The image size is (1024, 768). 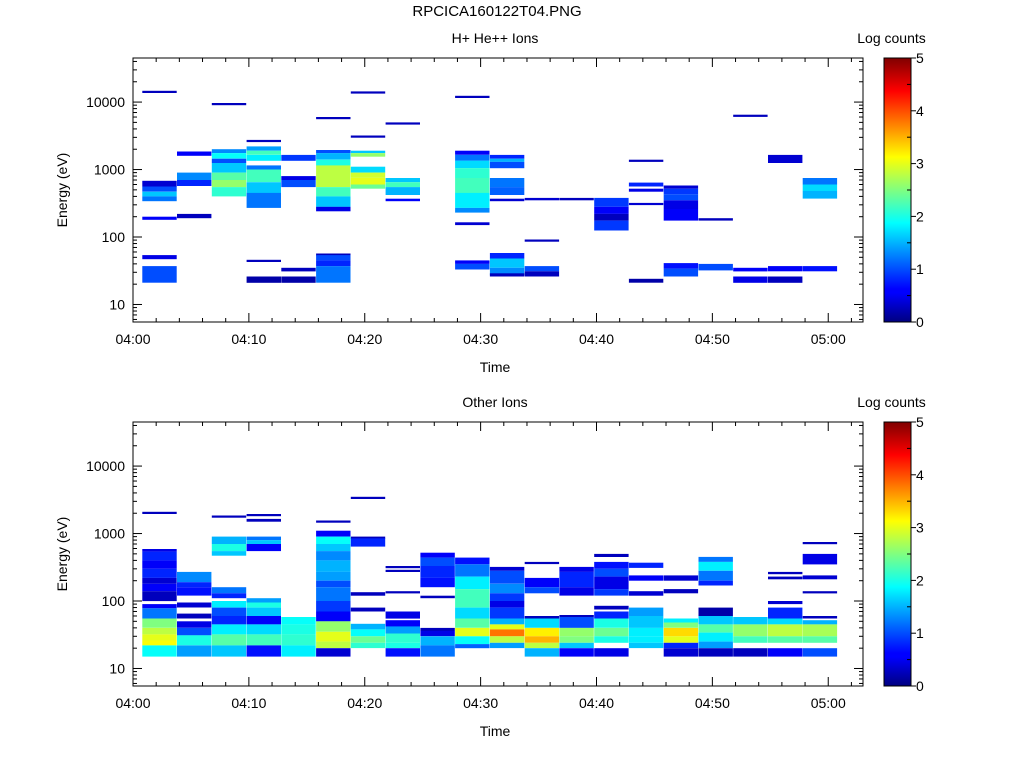 I want to click on y-tick-label: 100, so click(x=114, y=601).